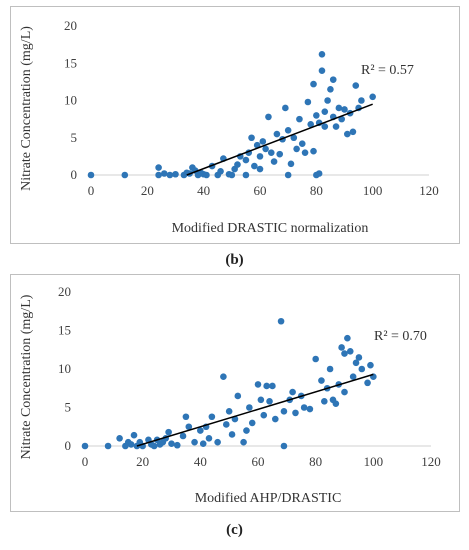  I want to click on x-axis-label: Modified AHP/DRASTIC, so click(268, 498).